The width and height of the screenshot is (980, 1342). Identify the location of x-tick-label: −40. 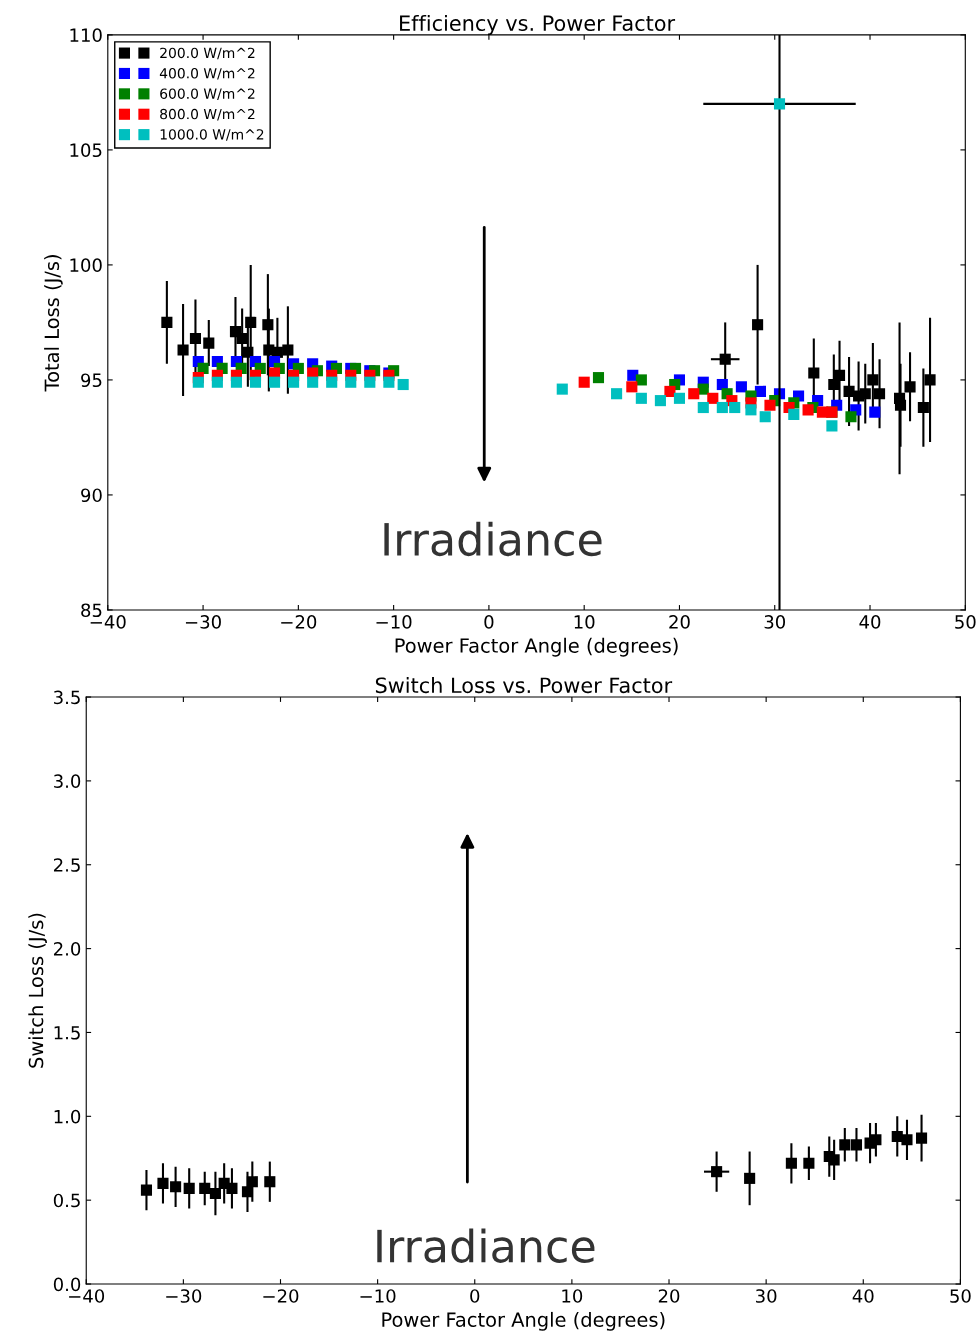
(108, 622).